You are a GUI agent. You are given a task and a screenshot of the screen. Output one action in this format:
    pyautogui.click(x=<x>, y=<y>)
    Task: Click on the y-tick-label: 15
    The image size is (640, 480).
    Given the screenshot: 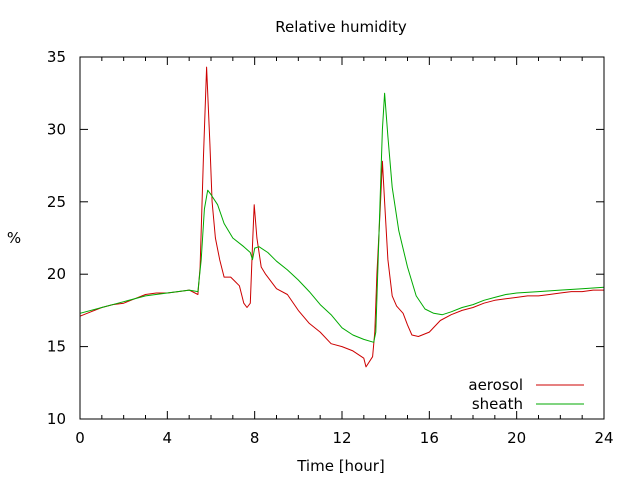 What is the action you would take?
    pyautogui.click(x=56, y=347)
    